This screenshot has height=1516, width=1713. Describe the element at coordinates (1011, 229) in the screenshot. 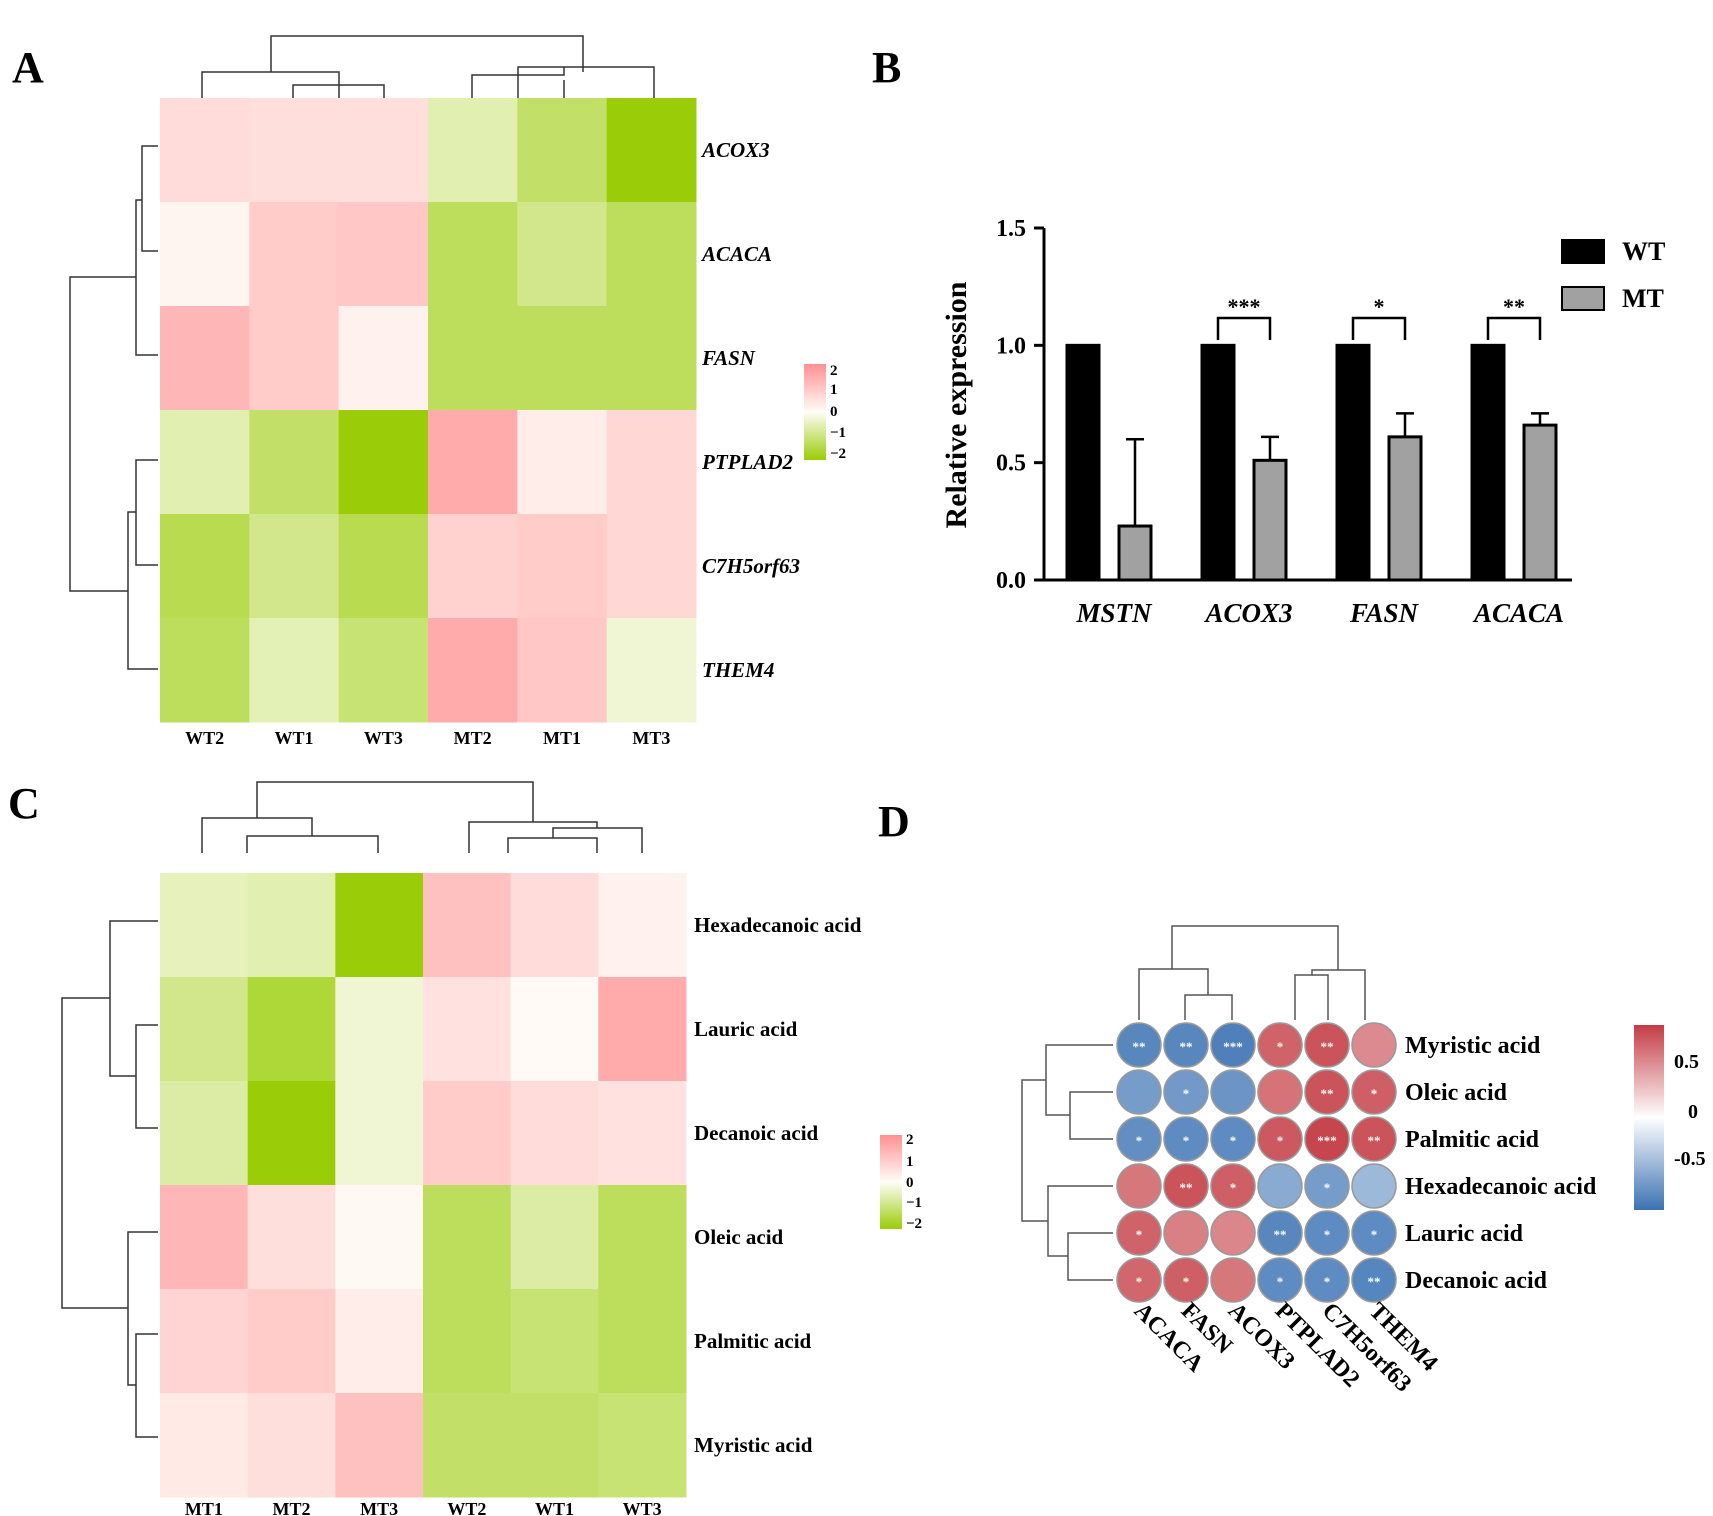

I see `y-tick-label: 1.5` at that location.